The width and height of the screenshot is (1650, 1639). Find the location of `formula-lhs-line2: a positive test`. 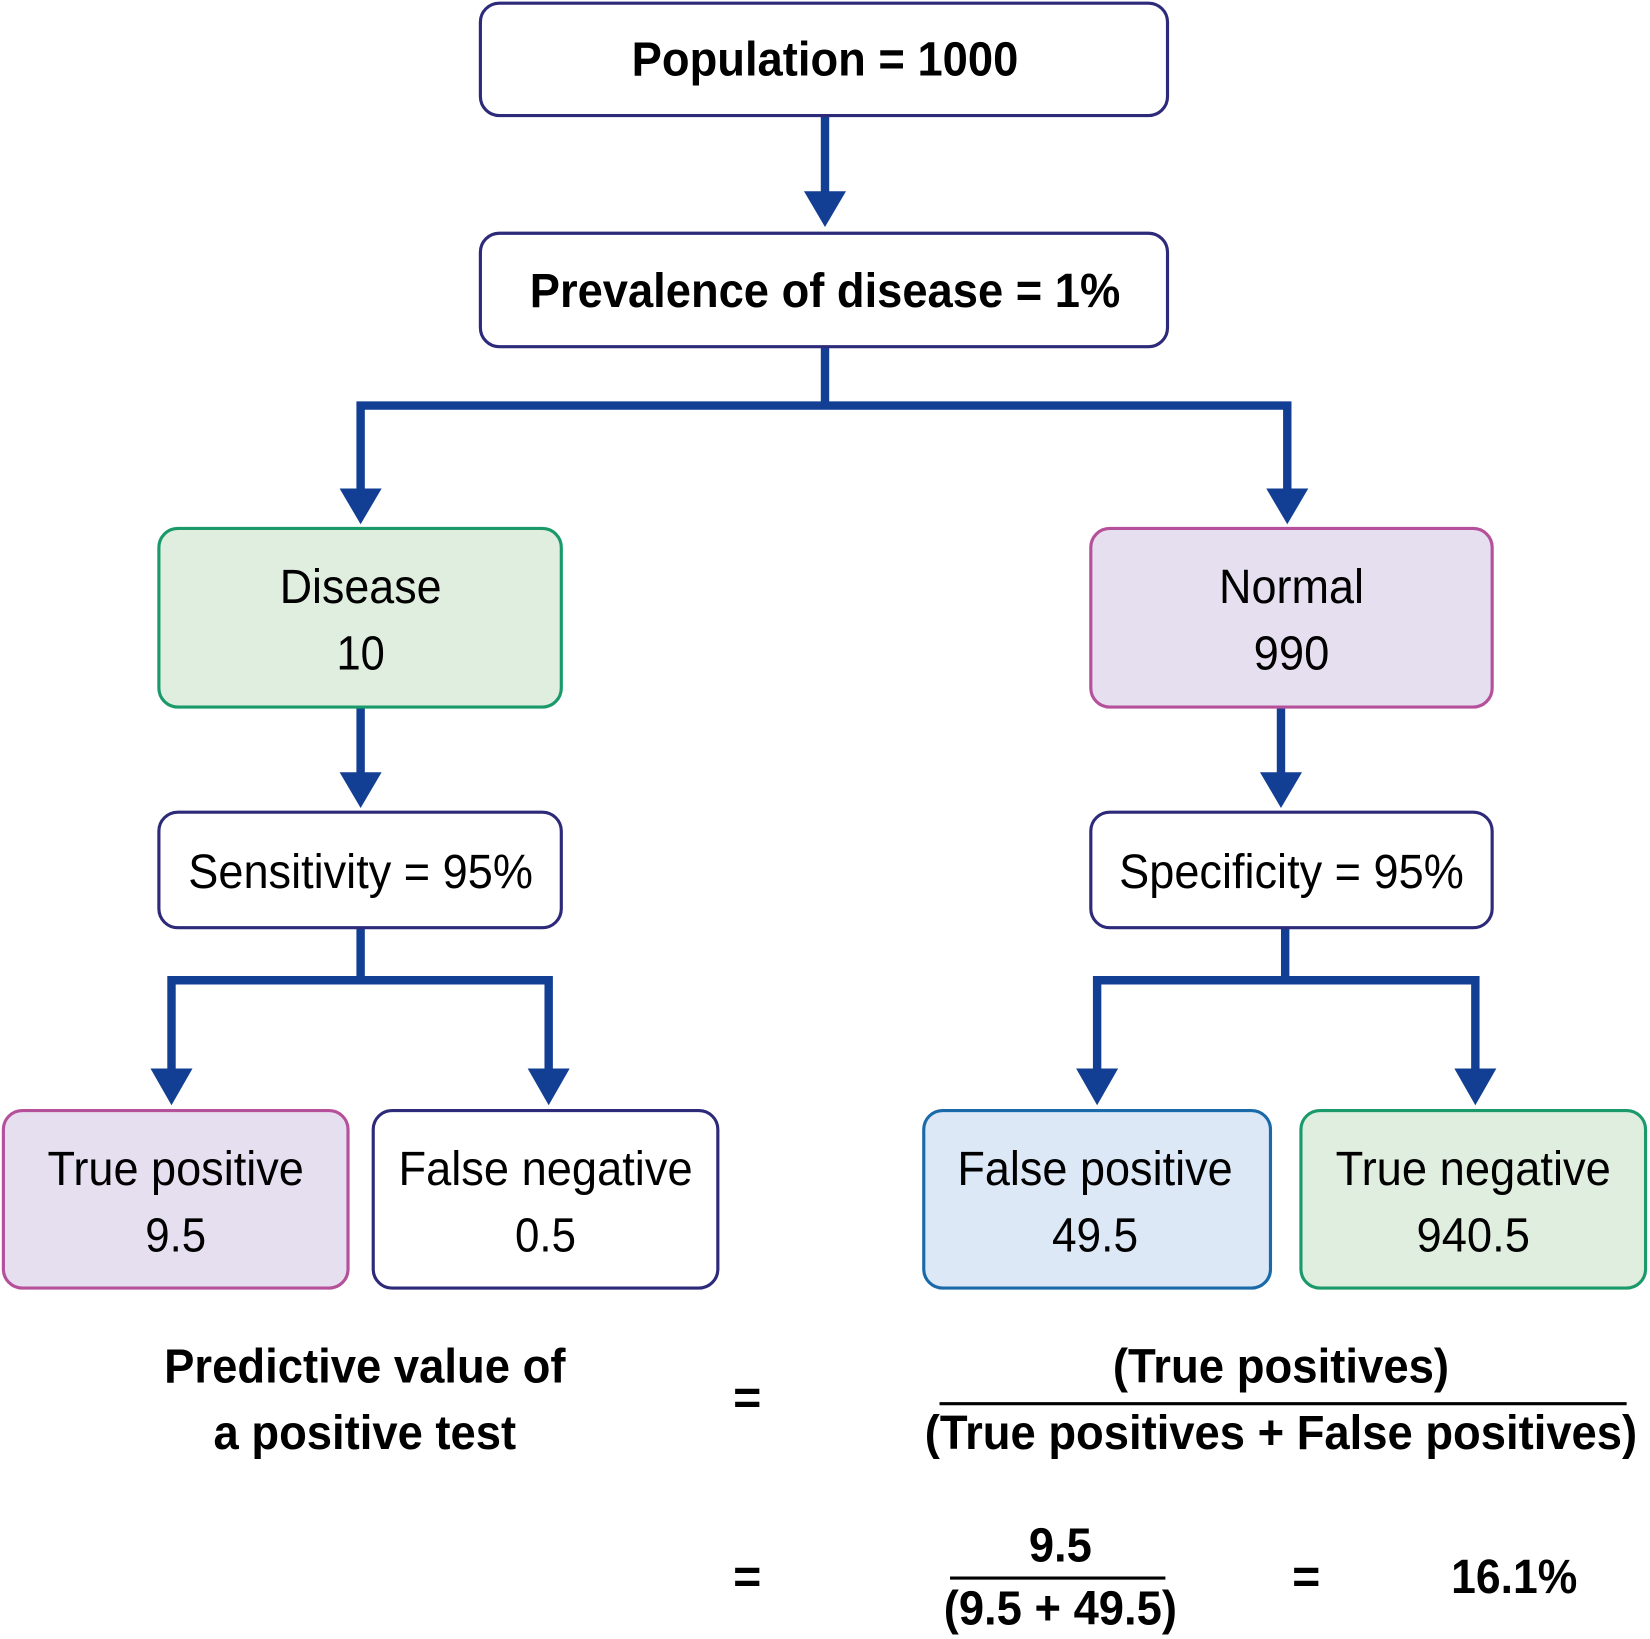

formula-lhs-line2: a positive test is located at coordinates (365, 1433).